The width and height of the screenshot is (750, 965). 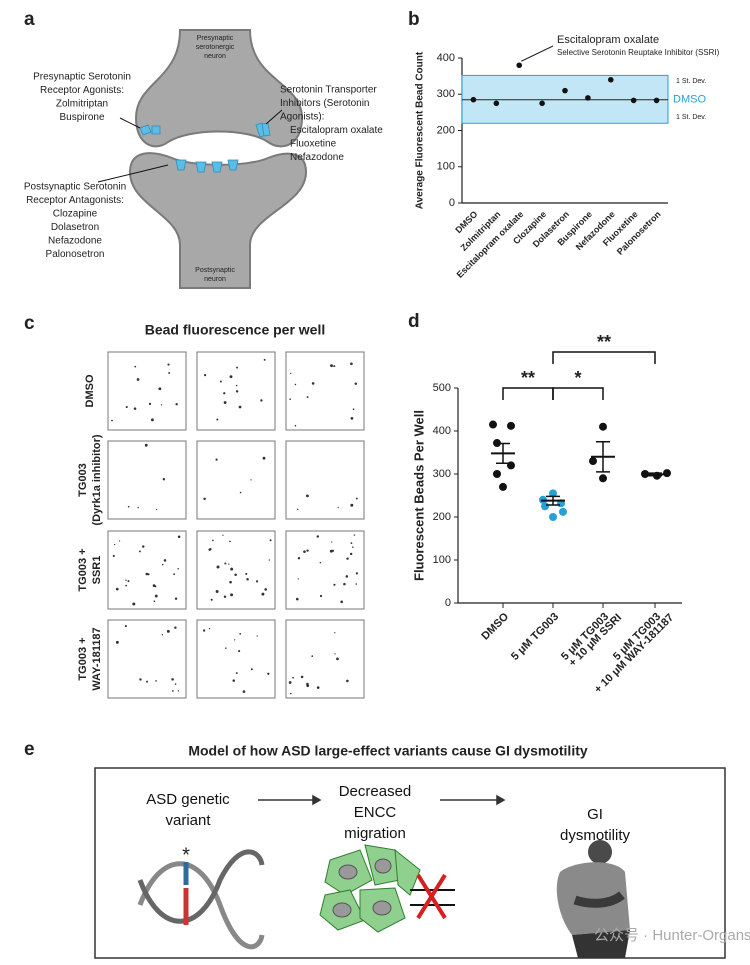 I want to click on drug-label: Buspirone, so click(x=81, y=117).